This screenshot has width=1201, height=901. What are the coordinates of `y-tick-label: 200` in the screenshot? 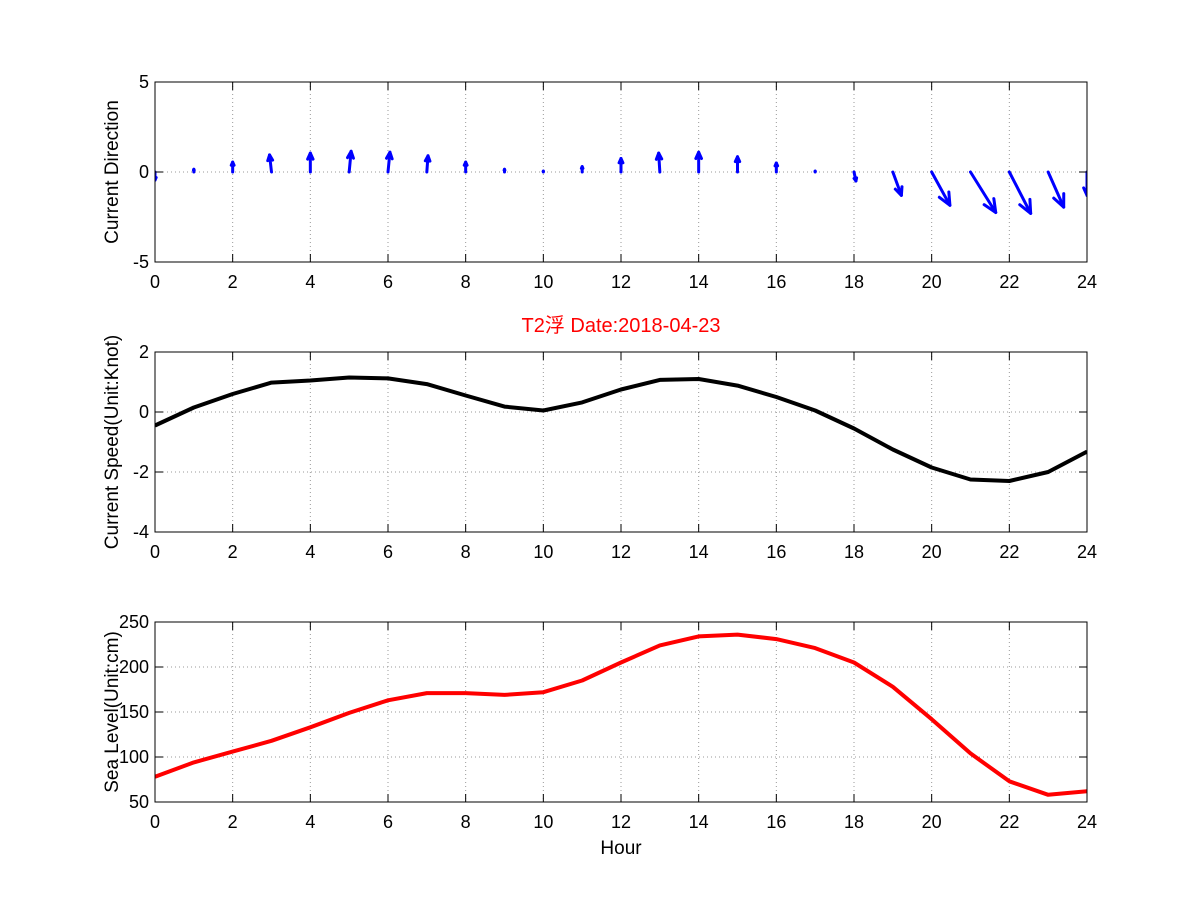 It's located at (134, 667).